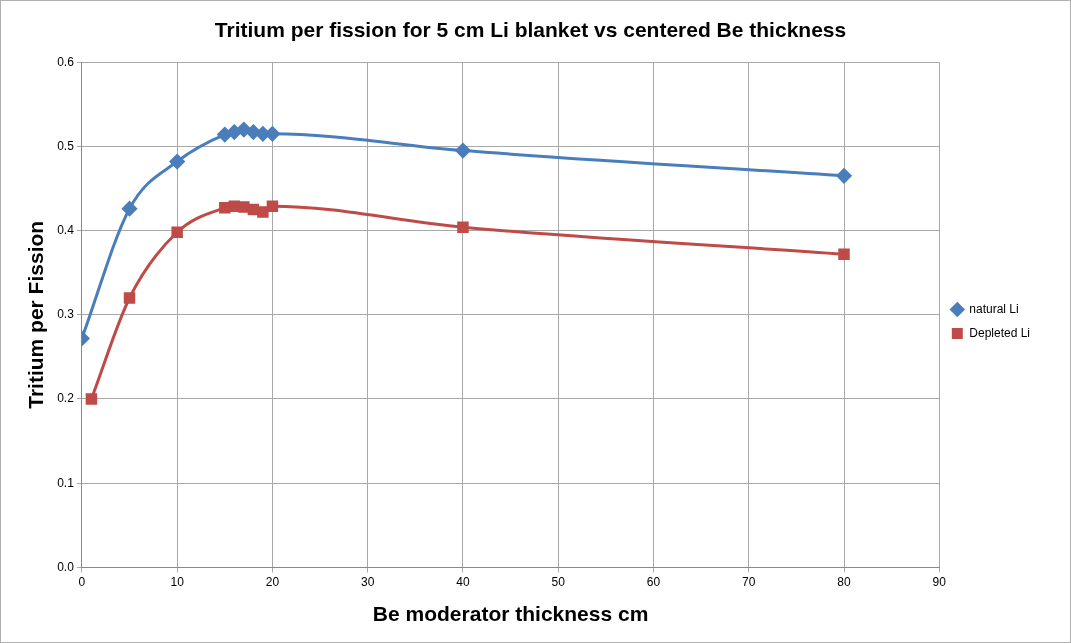 This screenshot has width=1071, height=643. What do you see at coordinates (510, 614) in the screenshot?
I see `x-axis-title: Be moderator thickness cm` at bounding box center [510, 614].